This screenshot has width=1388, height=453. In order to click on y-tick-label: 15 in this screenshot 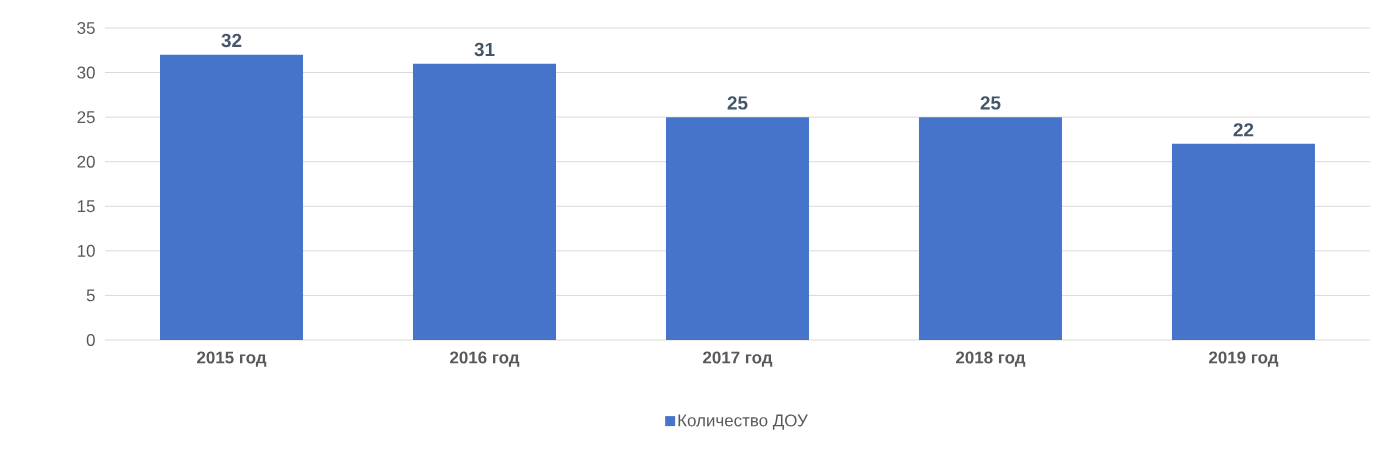, I will do `click(86, 206)`.